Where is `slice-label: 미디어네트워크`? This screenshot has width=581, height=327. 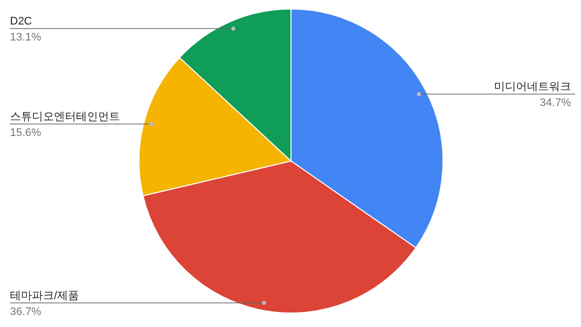
slice-label: 미디어네트워크 is located at coordinates (532, 87).